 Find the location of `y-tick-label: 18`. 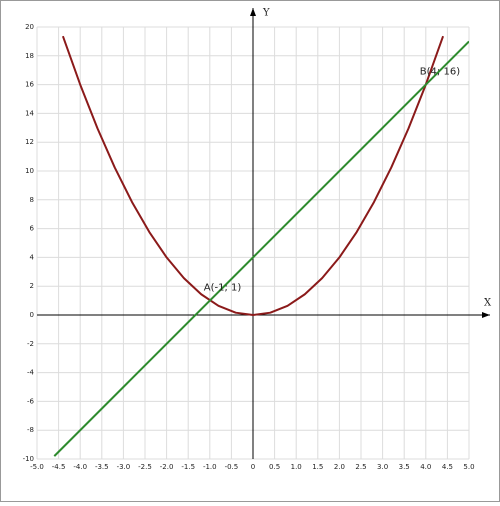

y-tick-label: 18 is located at coordinates (29, 56).